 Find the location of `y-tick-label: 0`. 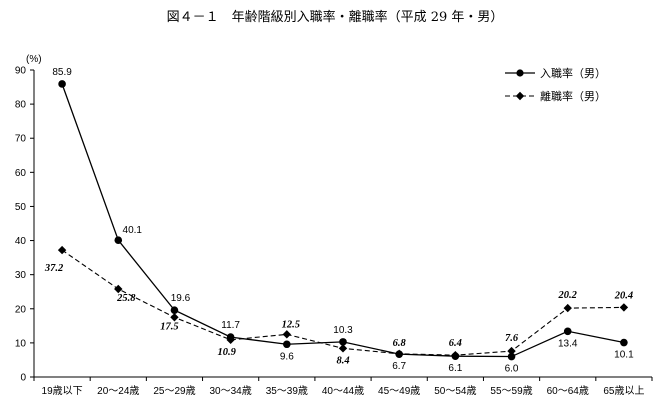

y-tick-label: 0 is located at coordinates (23, 378).